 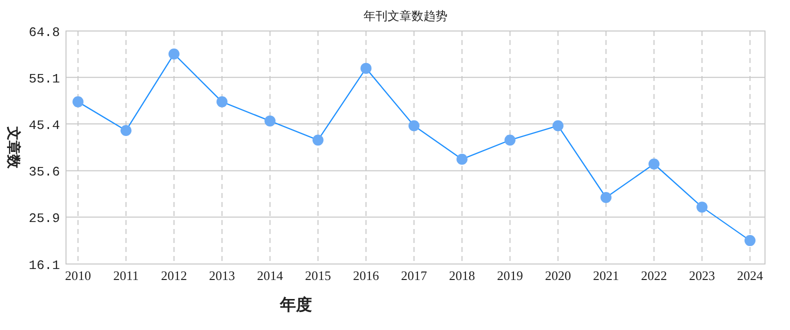 What do you see at coordinates (44, 78) in the screenshot?
I see `y-tick-label: 55.1` at bounding box center [44, 78].